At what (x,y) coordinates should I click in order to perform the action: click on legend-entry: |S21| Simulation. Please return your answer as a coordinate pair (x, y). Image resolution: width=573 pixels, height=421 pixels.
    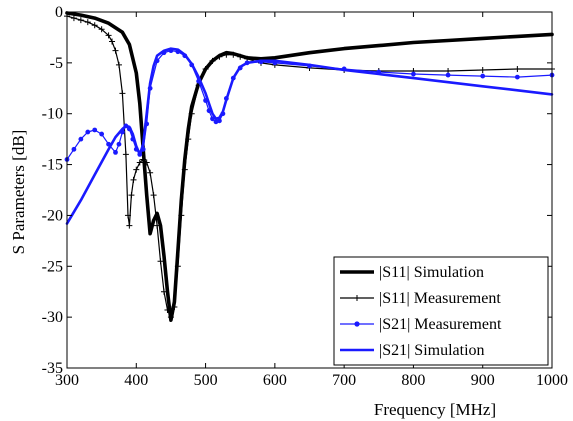
    Looking at the image, I should click on (432, 350).